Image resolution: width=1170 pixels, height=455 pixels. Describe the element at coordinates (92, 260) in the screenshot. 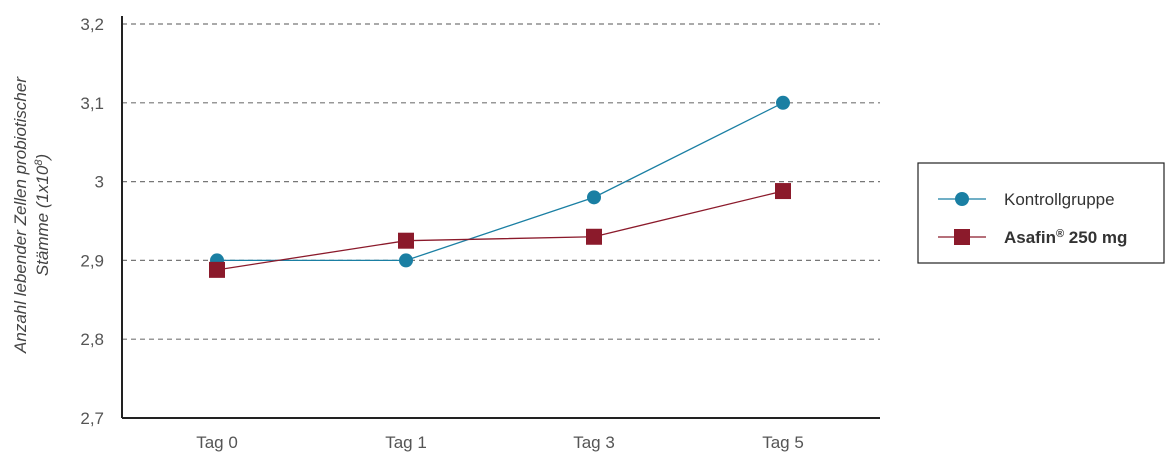

I see `y-tick-label: 2,9` at that location.